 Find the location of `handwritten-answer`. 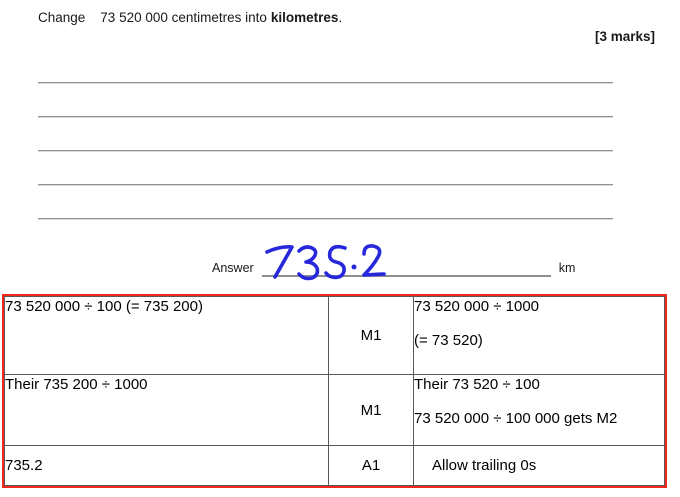

handwritten-answer is located at coordinates (325, 262).